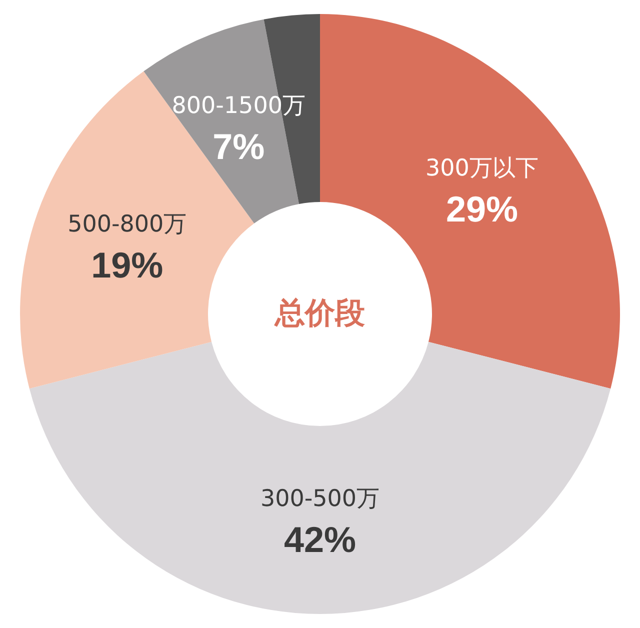  What do you see at coordinates (319, 313) in the screenshot?
I see `text: 总价段` at bounding box center [319, 313].